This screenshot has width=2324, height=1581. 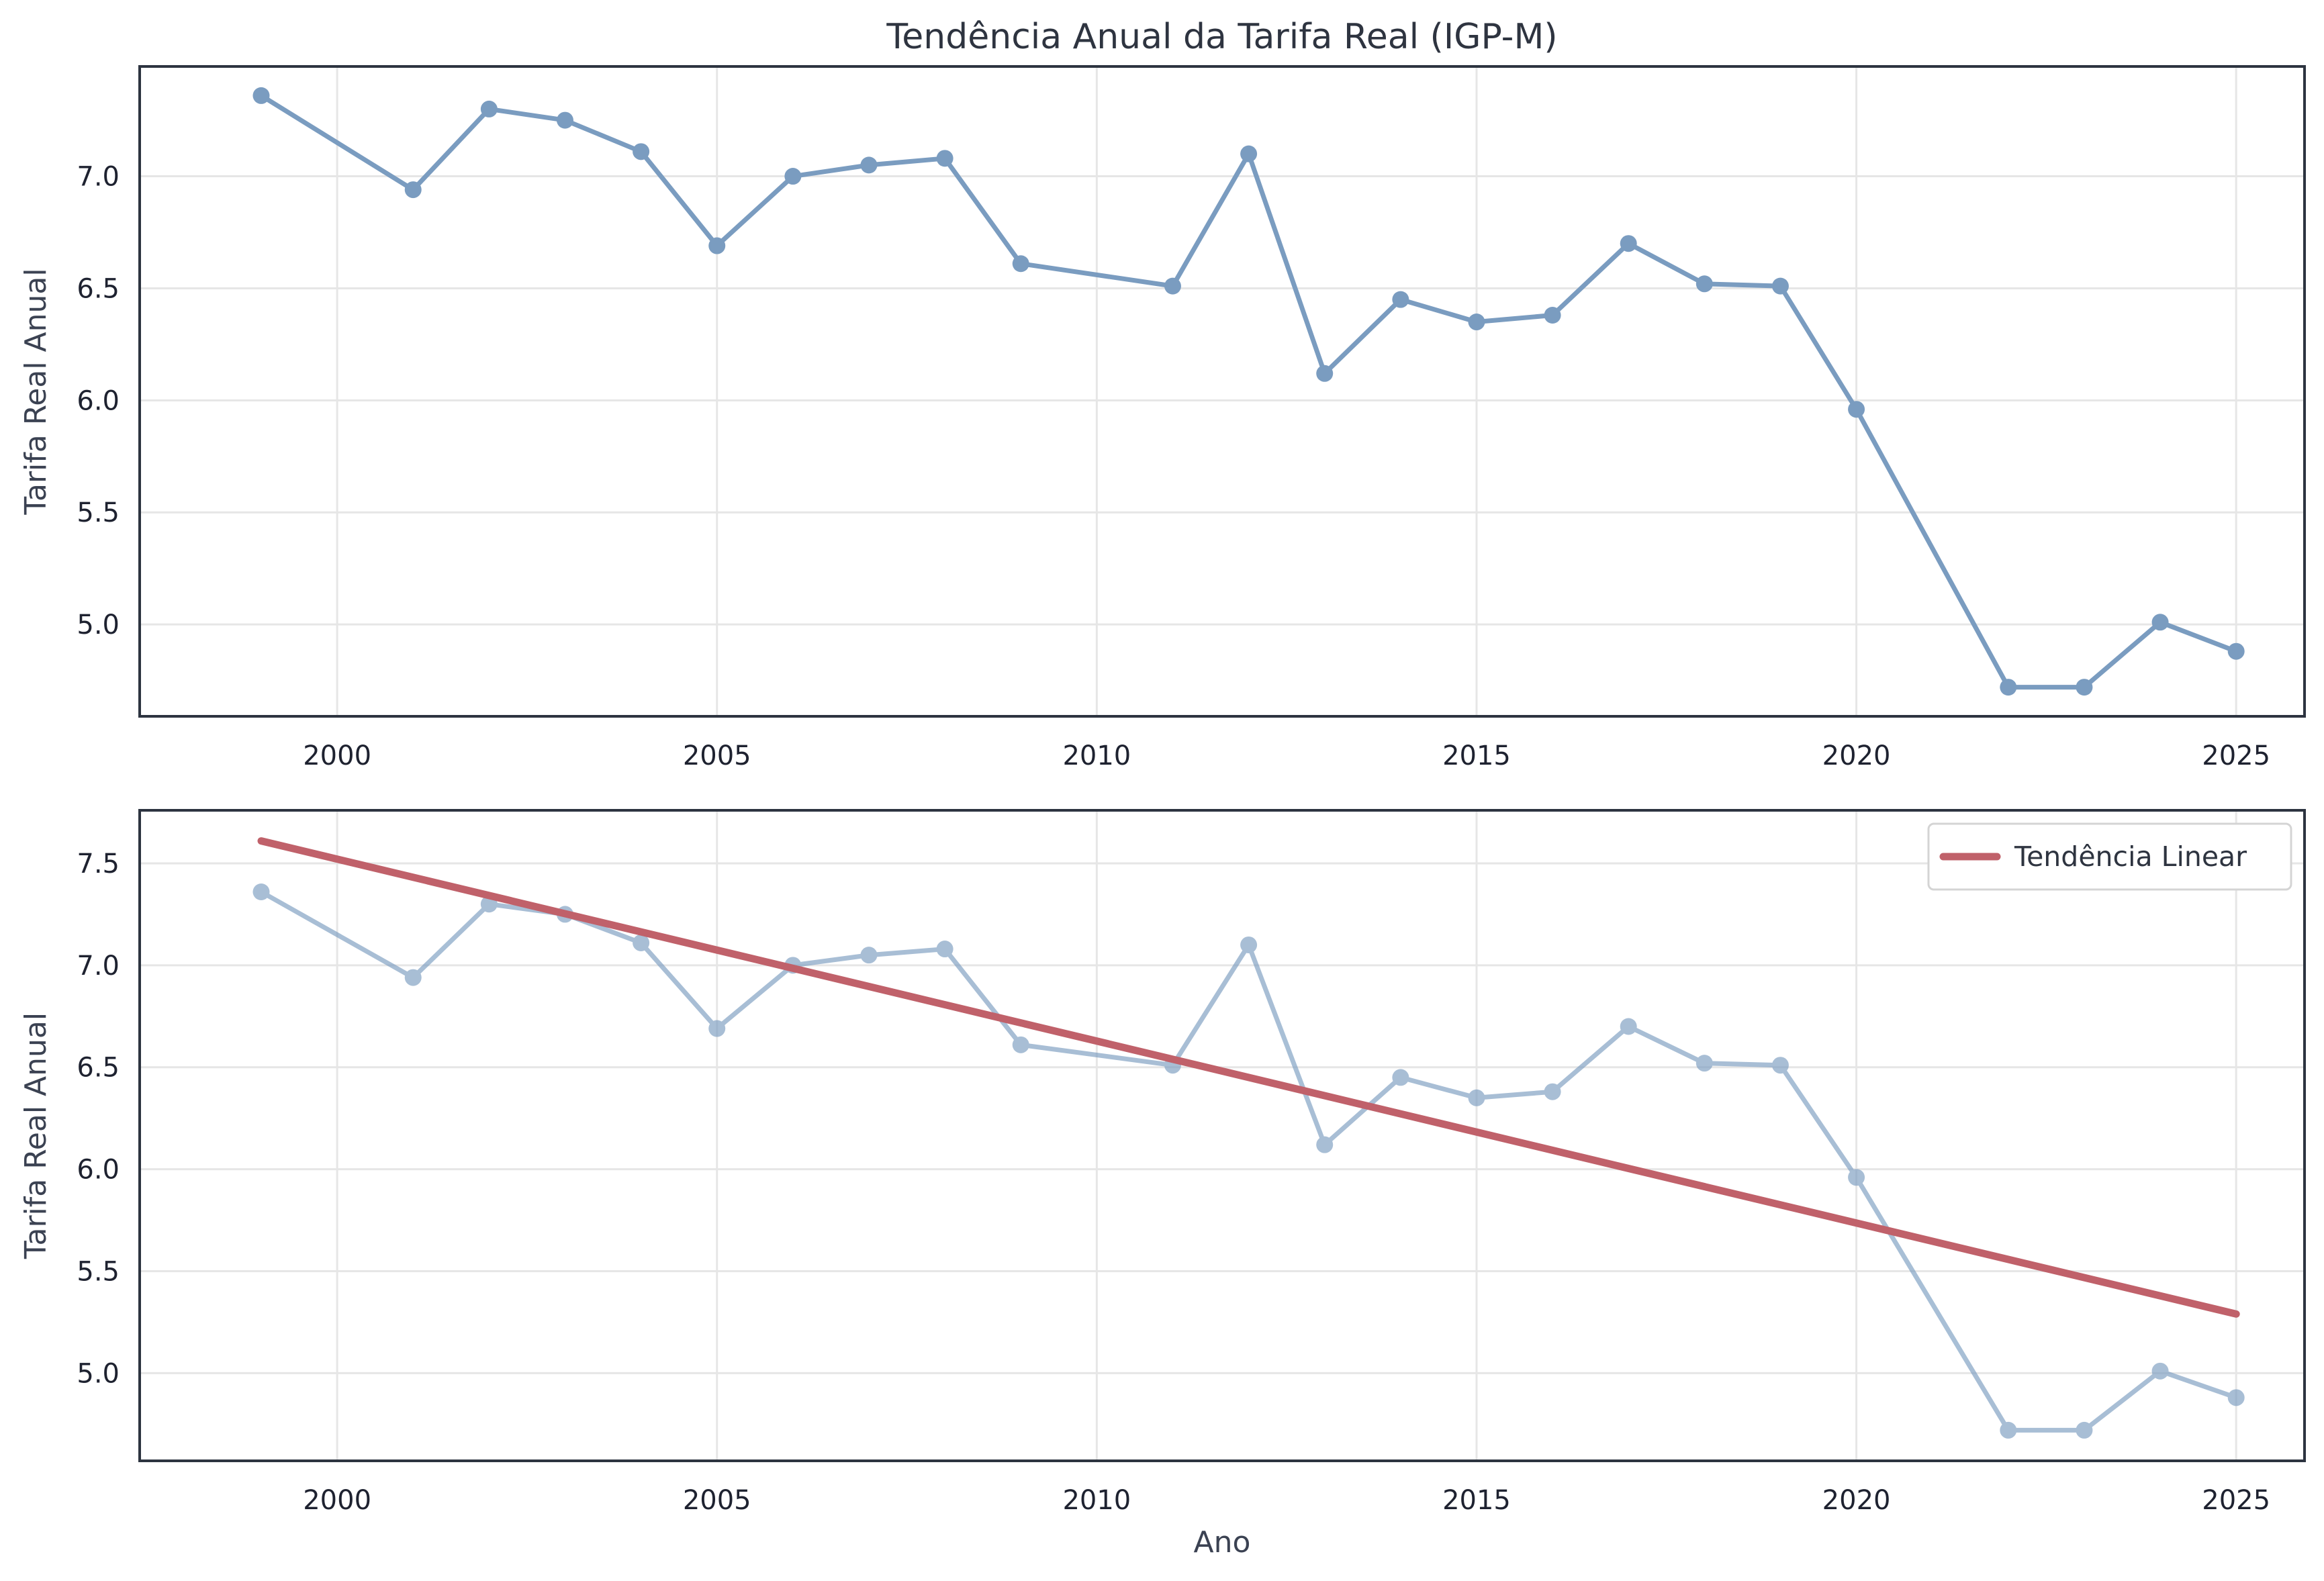 What do you see at coordinates (1221, 37) in the screenshot?
I see `chart-title: Tendência Anual da Tarifa Real (IGP-M)` at bounding box center [1221, 37].